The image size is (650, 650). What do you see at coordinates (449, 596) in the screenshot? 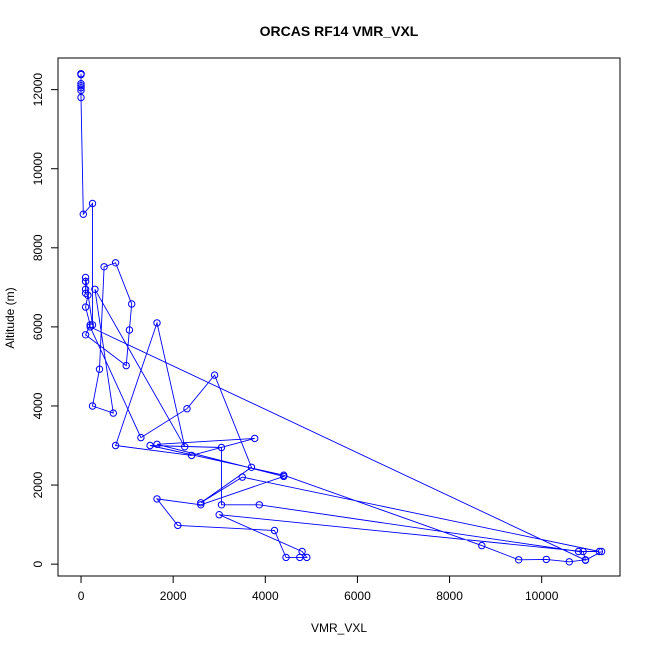
I see `x-tick-label: 8000` at bounding box center [449, 596].